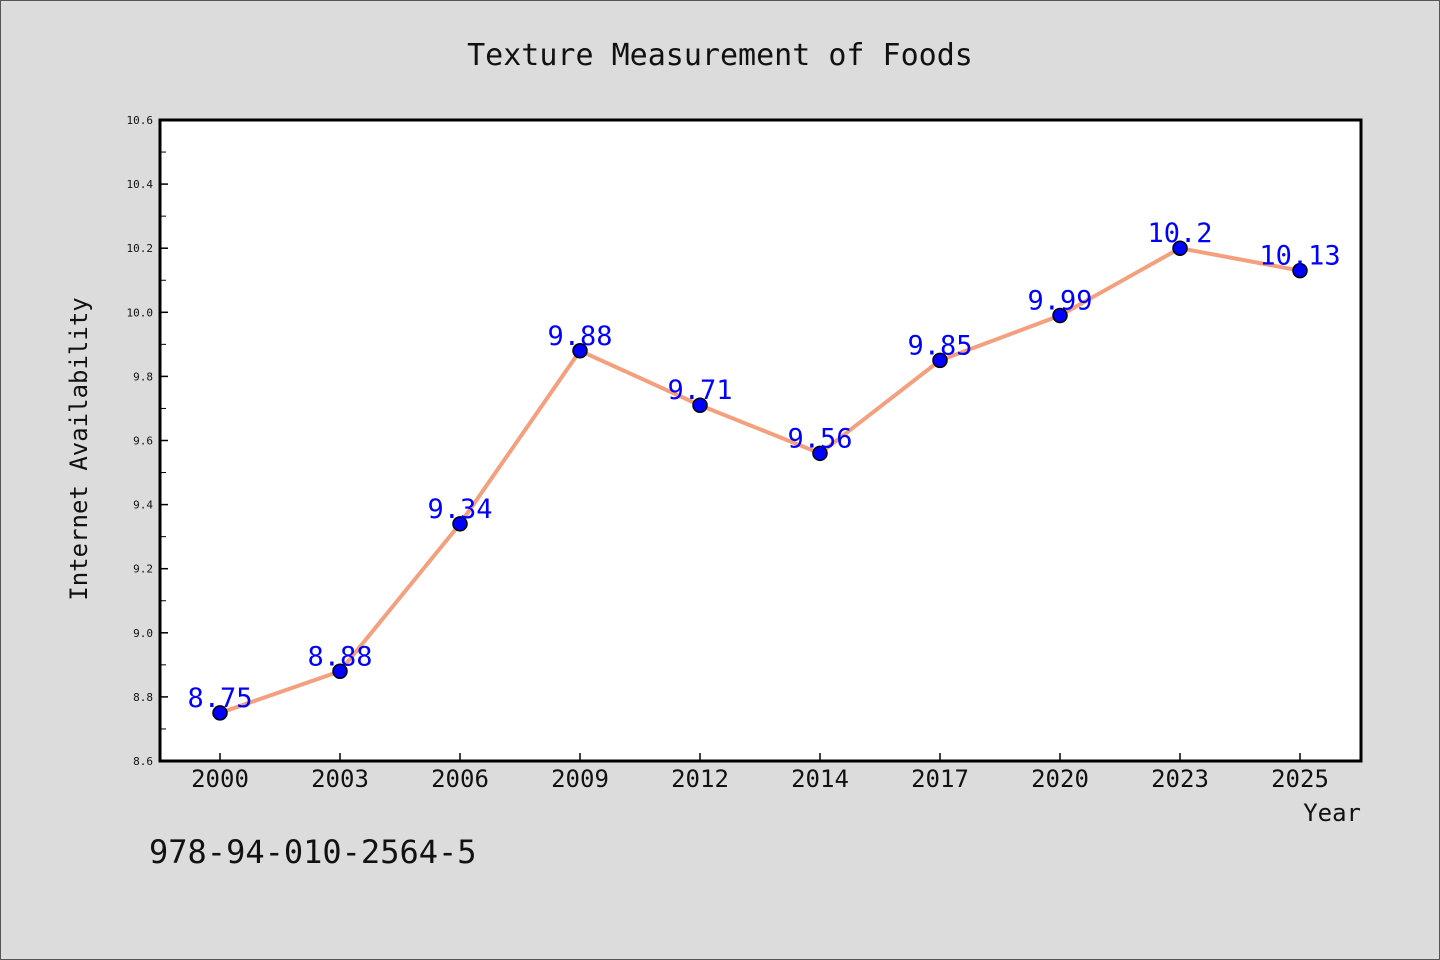 This screenshot has width=1440, height=960. Describe the element at coordinates (939, 345) in the screenshot. I see `data-label: 9.85` at that location.